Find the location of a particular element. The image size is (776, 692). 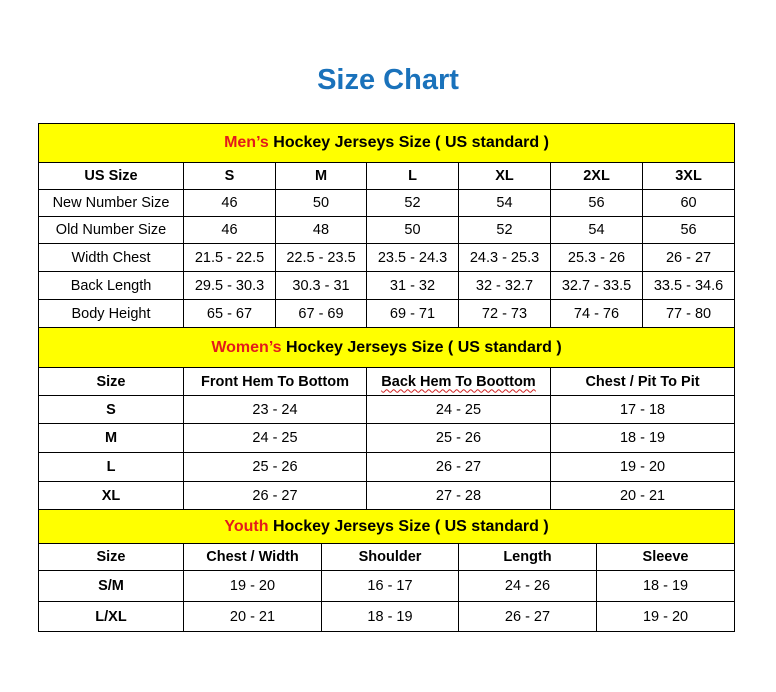

column-header: Front Hem To Bottom is located at coordinates (275, 381).